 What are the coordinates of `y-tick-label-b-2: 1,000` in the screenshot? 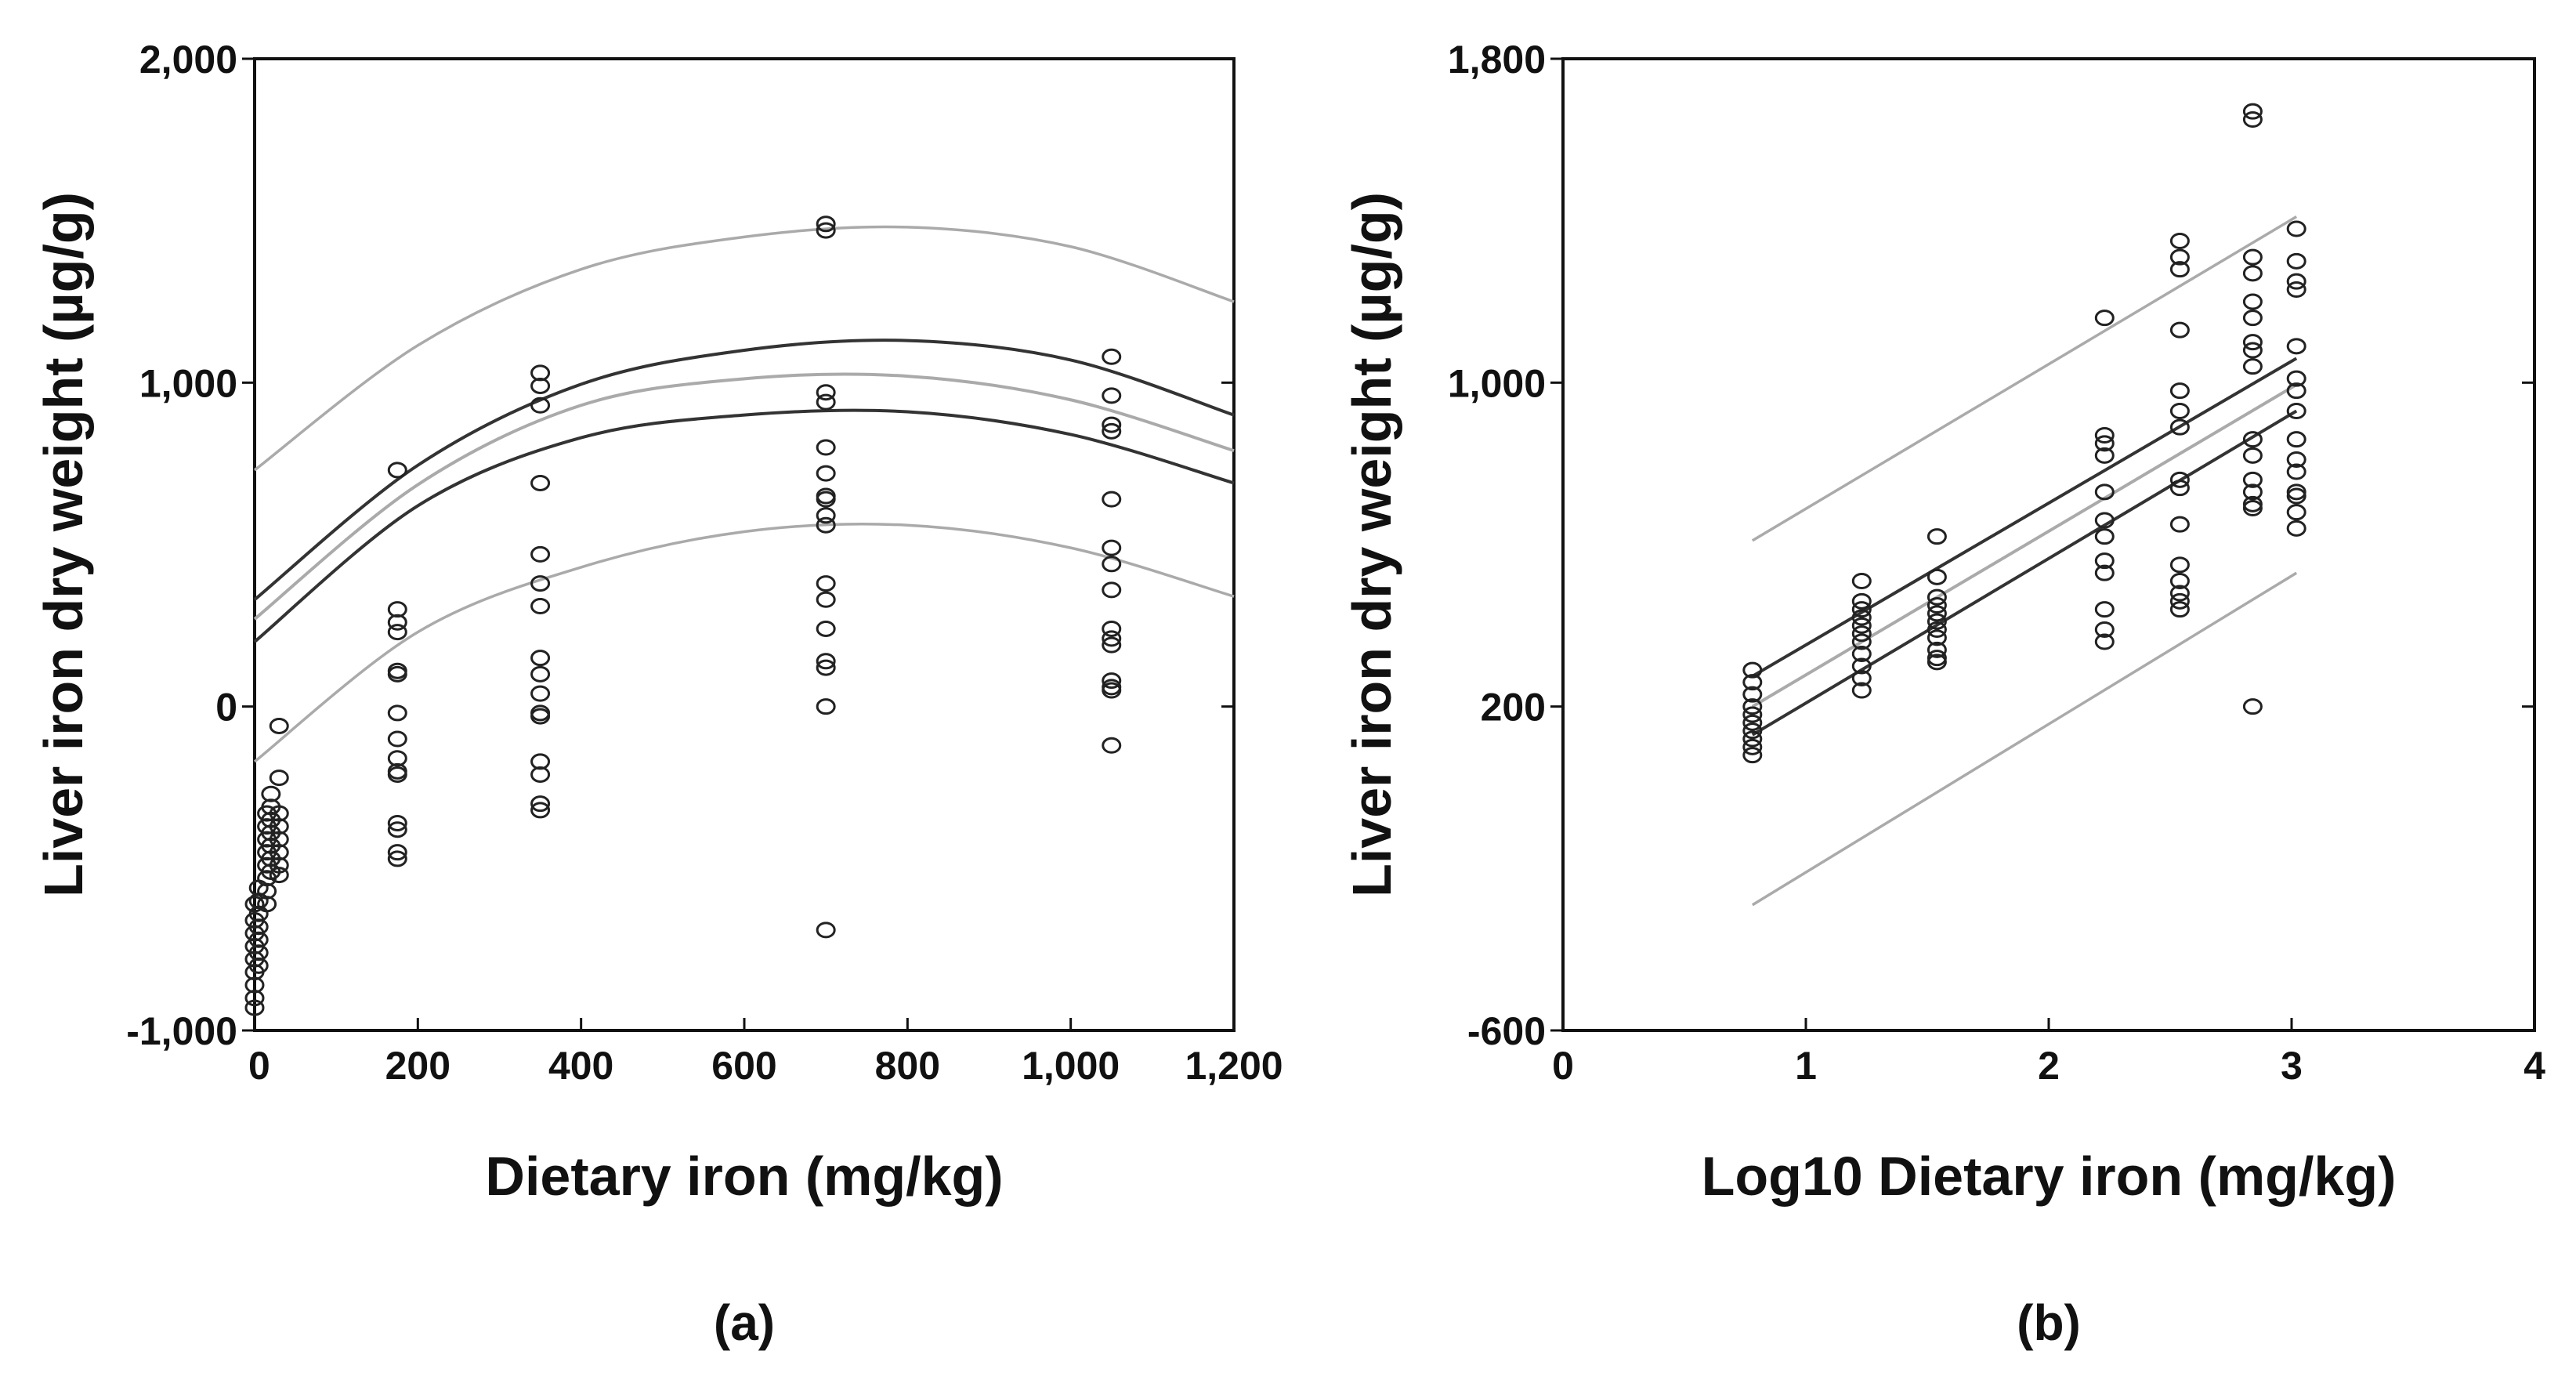 It's located at (1497, 383).